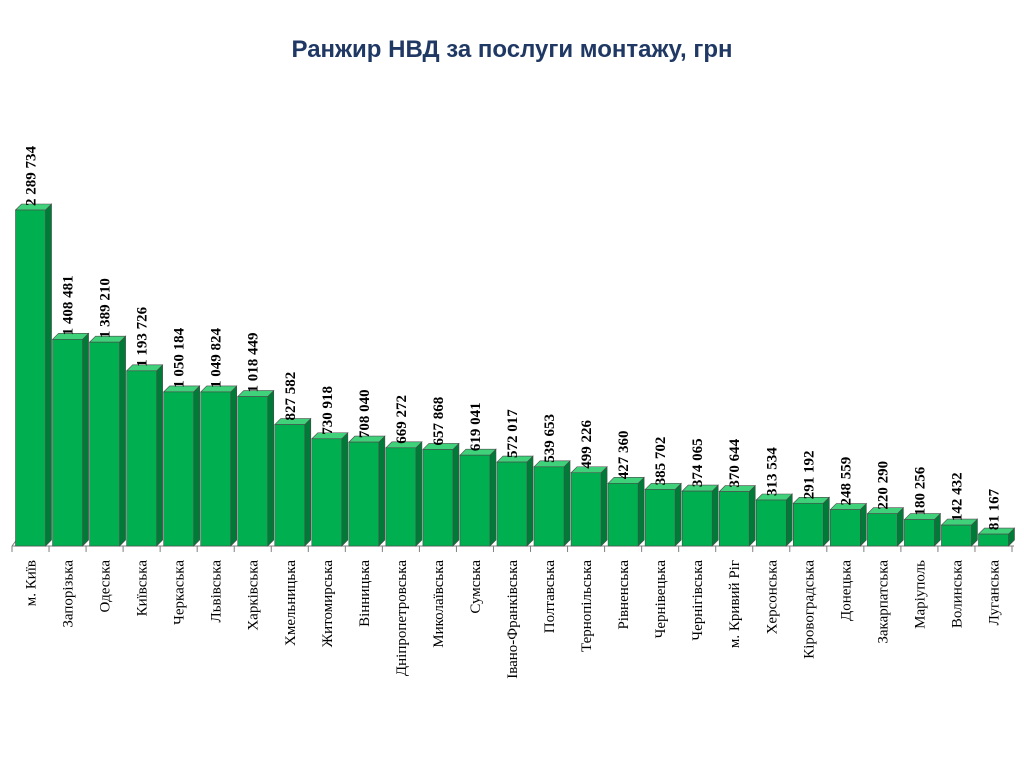  Describe the element at coordinates (106, 586) in the screenshot. I see `category-label: Одеська` at that location.